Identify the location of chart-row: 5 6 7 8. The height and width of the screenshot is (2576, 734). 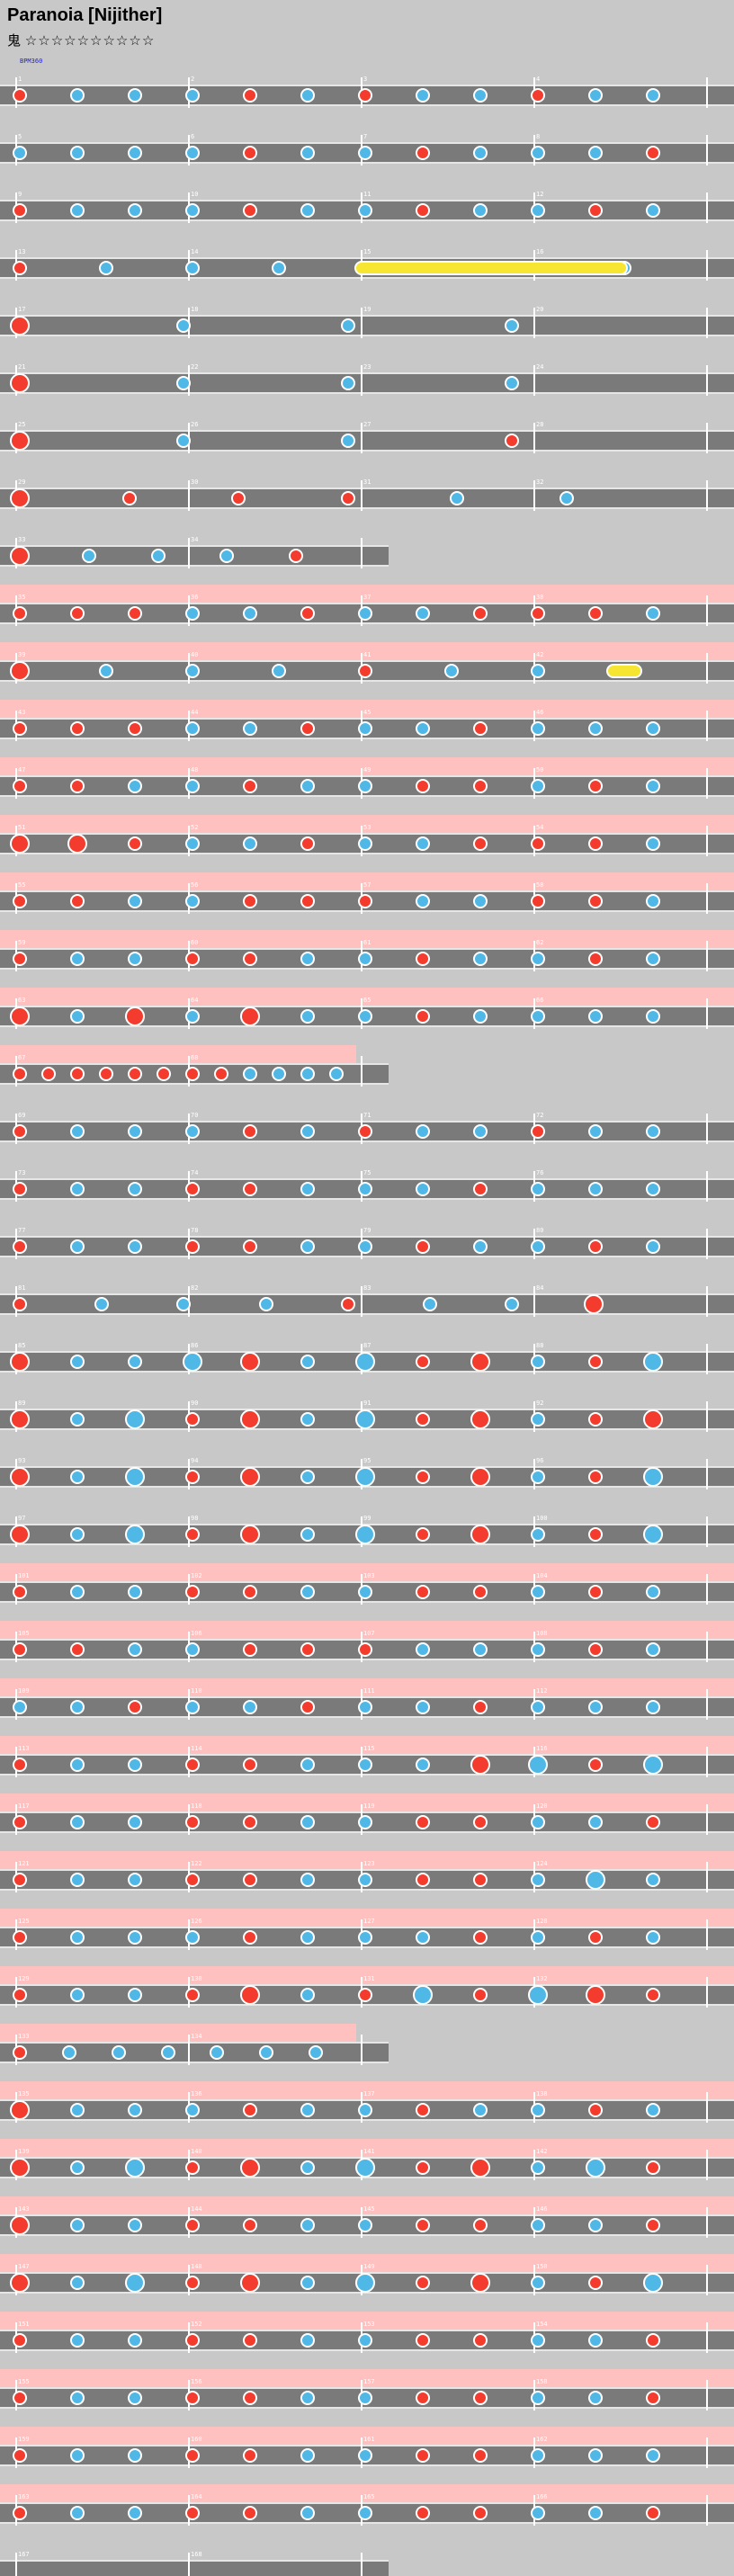
(367, 153).